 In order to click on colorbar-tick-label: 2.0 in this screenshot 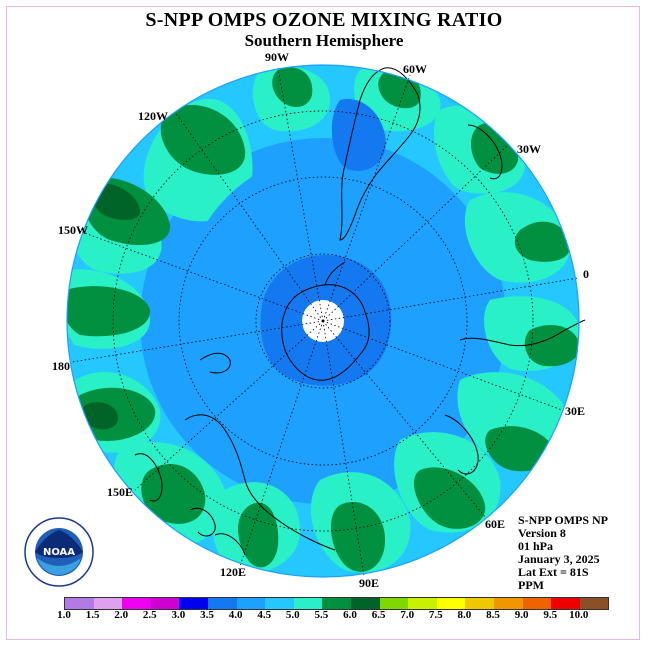, I will do `click(121, 615)`.